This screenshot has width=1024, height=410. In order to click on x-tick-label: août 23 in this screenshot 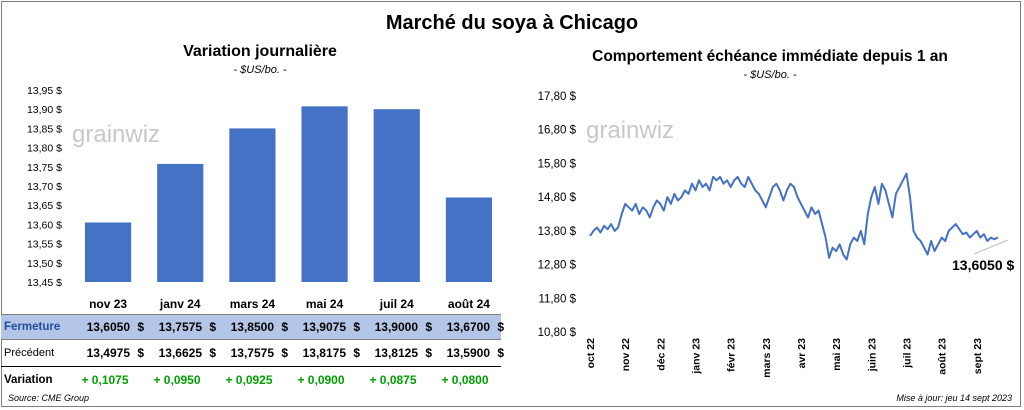, I will do `click(943, 356)`.